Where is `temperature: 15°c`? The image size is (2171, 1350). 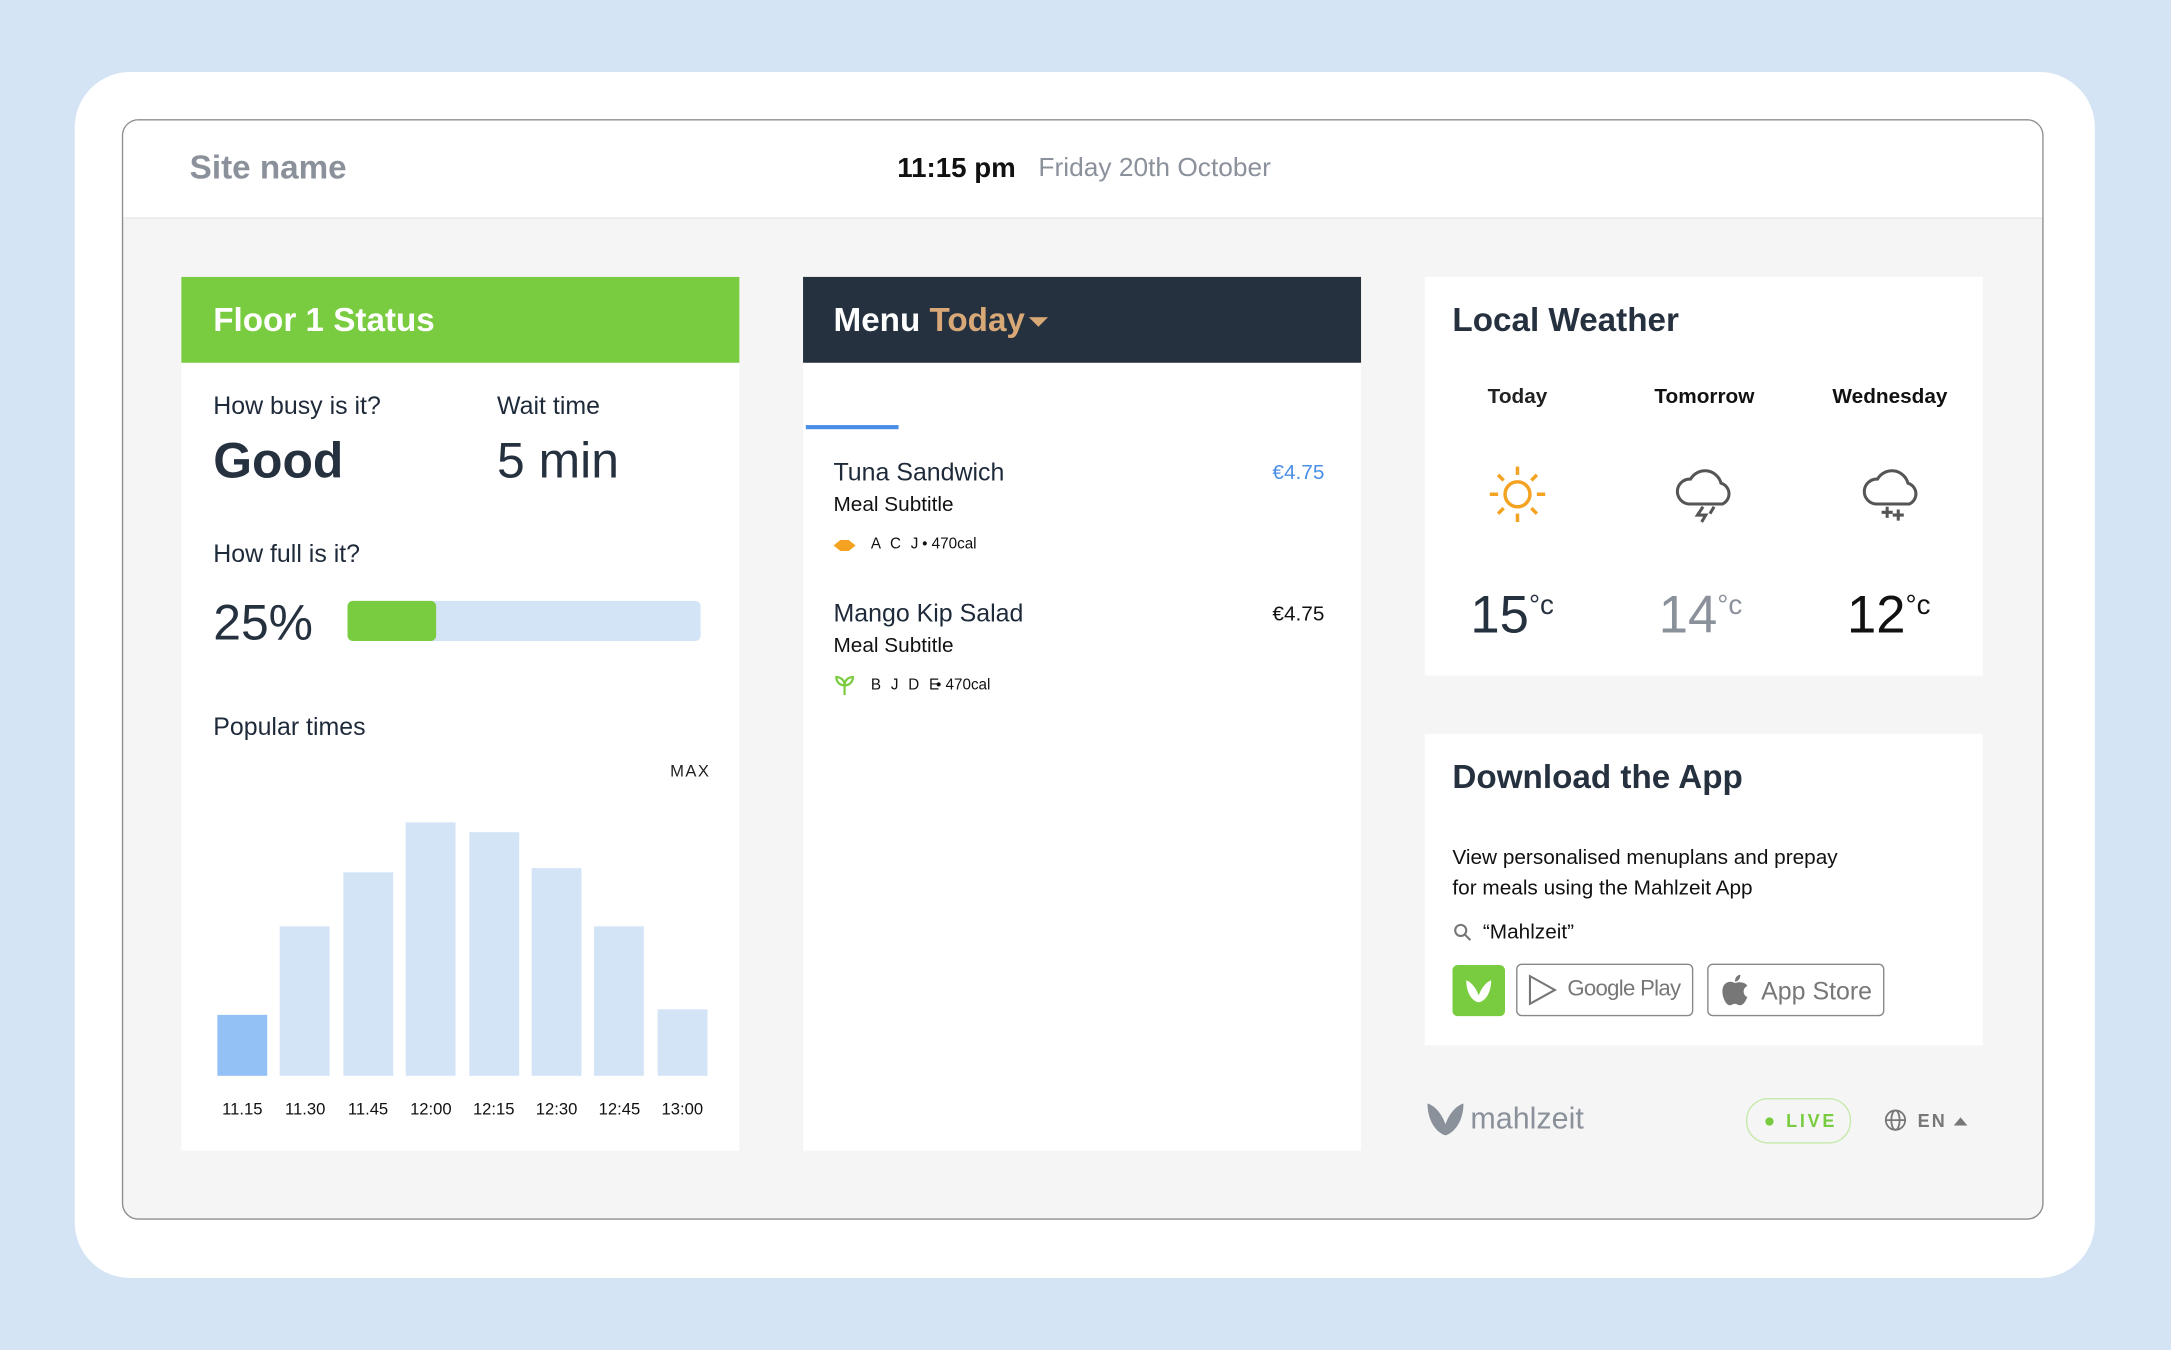 temperature: 15°c is located at coordinates (1511, 617).